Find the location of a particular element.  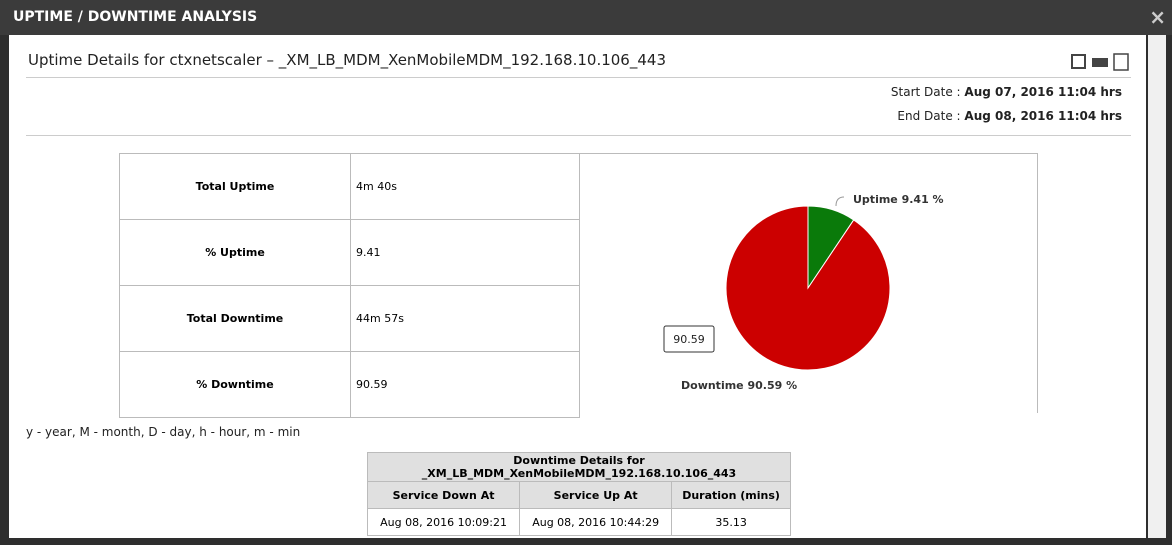

summary-key: Total Uptime is located at coordinates (235, 186).